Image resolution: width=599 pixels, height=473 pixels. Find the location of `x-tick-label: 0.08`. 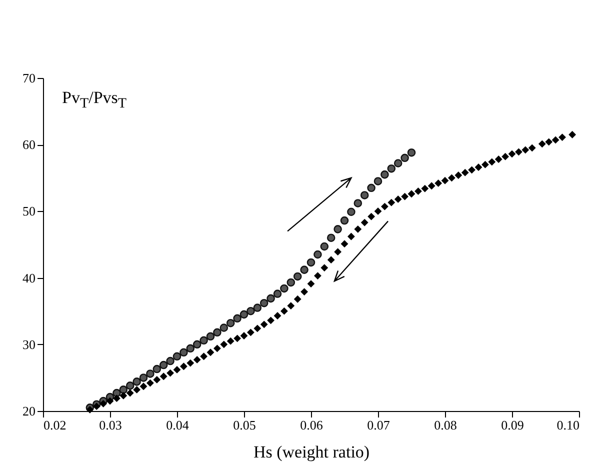

x-tick-label: 0.08 is located at coordinates (445, 425).